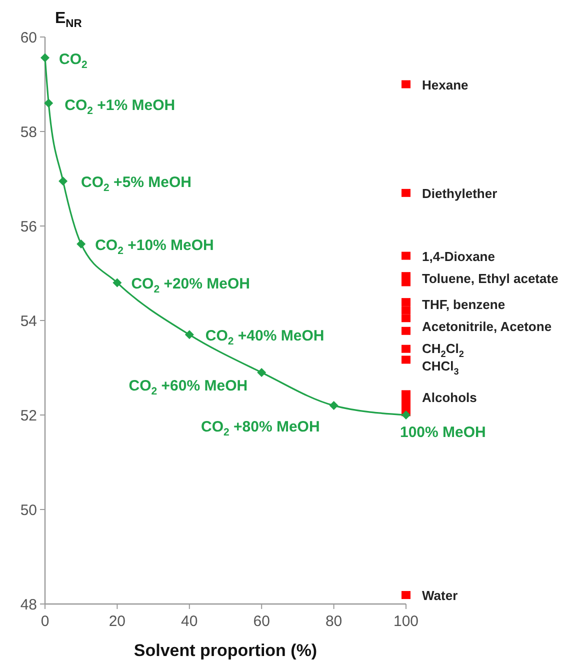  I want to click on annotation: THF, benzene, so click(464, 304).